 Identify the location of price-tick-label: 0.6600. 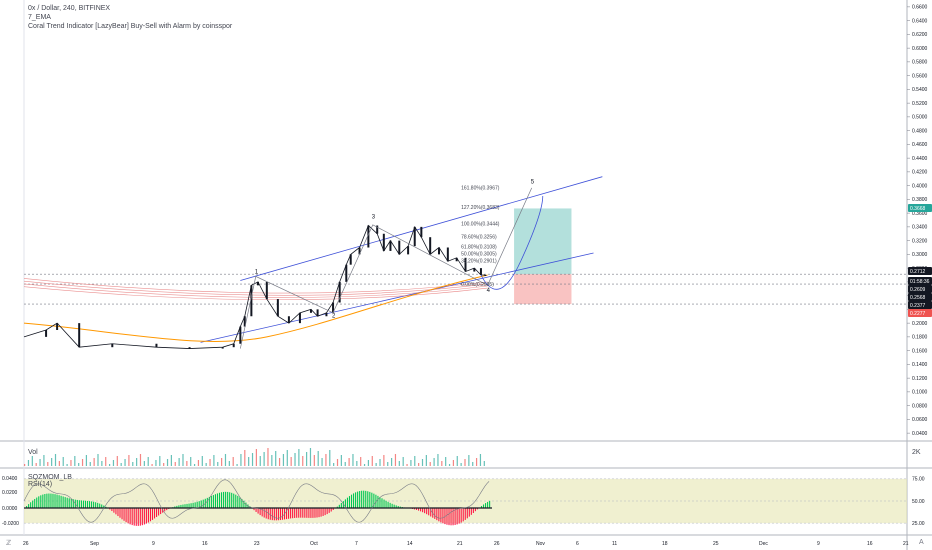
(920, 8).